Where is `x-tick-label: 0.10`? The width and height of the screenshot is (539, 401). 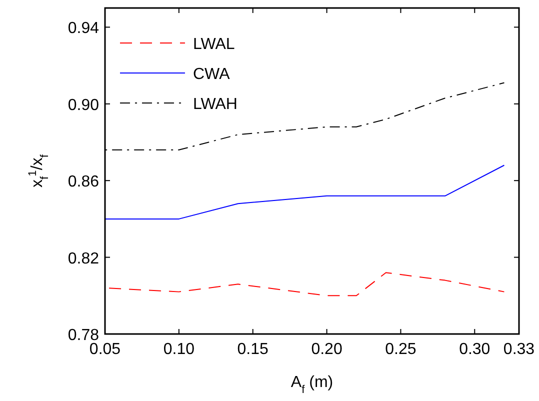
x-tick-label: 0.10 is located at coordinates (179, 349).